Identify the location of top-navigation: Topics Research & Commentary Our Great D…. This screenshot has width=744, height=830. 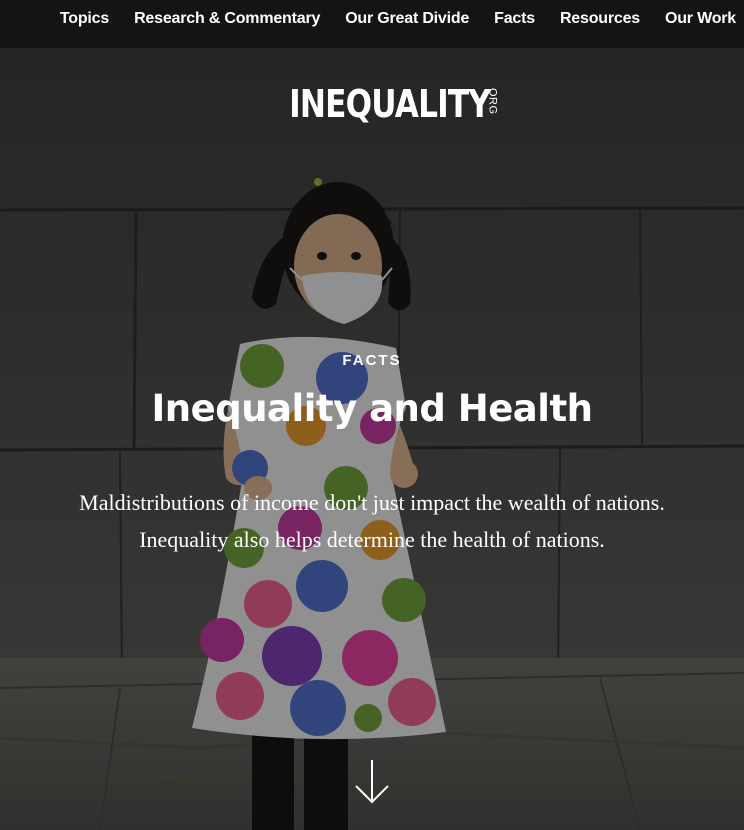
(372, 24).